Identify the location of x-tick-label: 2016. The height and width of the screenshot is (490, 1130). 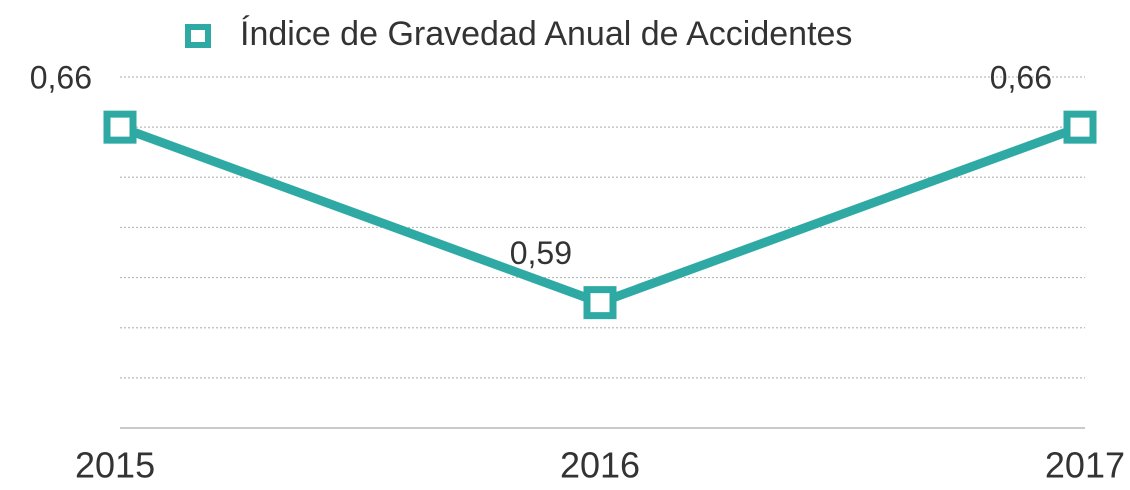
(600, 465).